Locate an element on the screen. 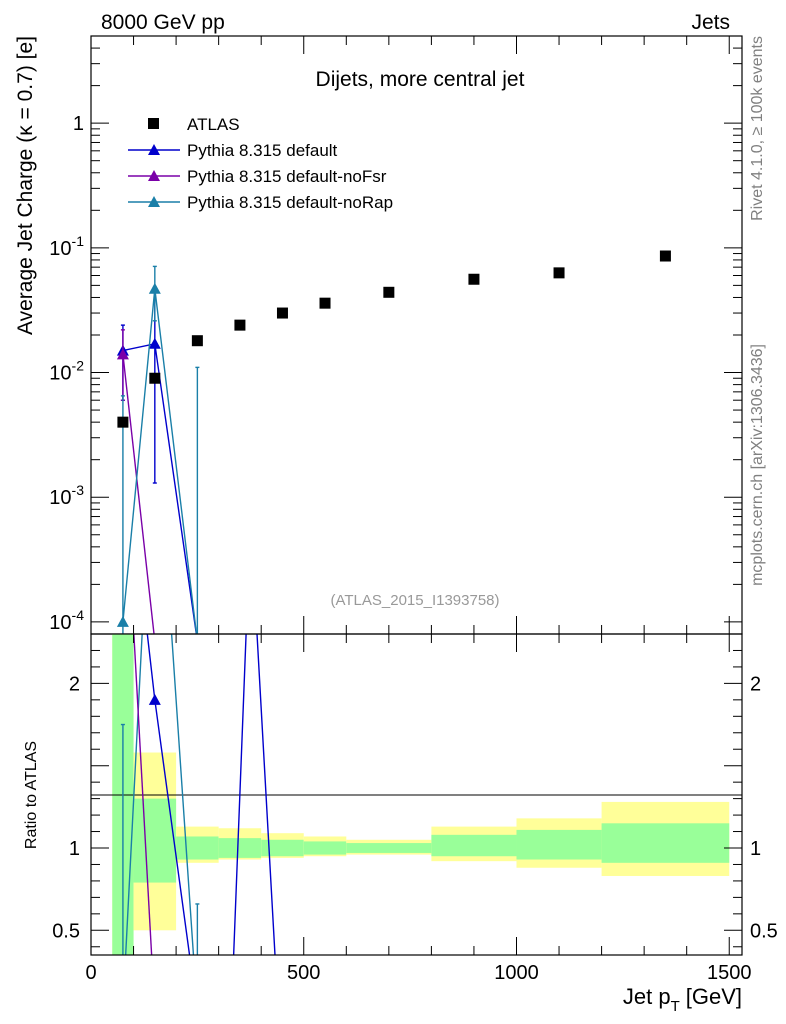  x-axis-label-sub: T is located at coordinates (675, 1006).